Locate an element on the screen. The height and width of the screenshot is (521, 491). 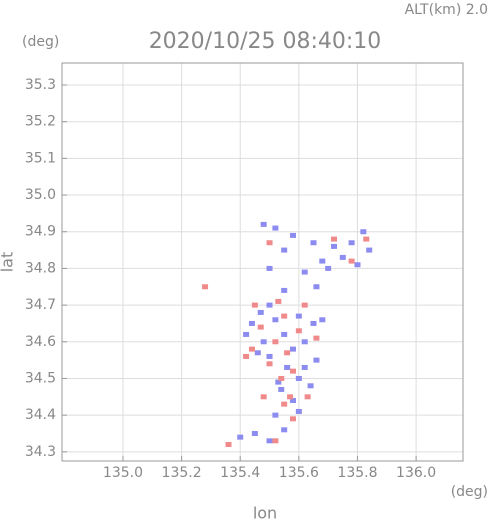
y-tick-label: 34.3 is located at coordinates (40, 452).